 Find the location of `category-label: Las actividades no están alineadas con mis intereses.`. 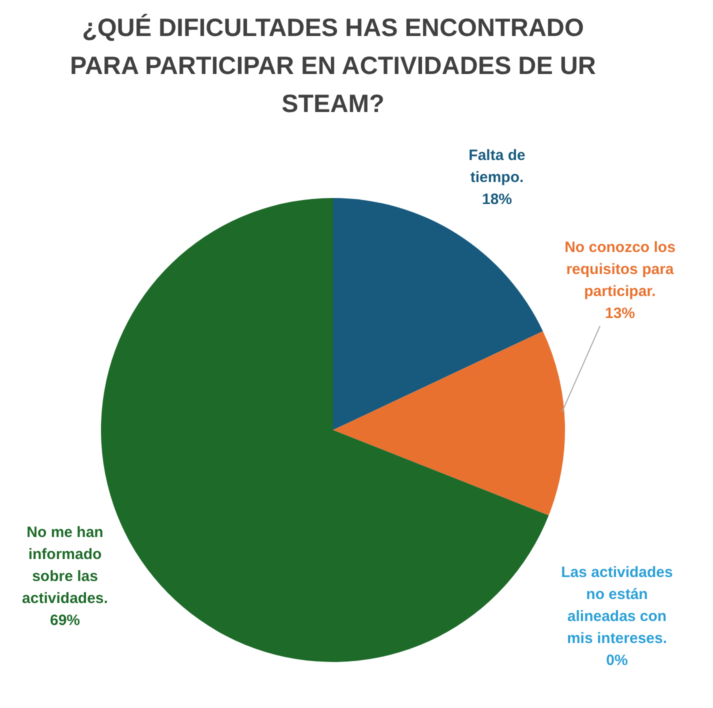

category-label: Las actividades no están alineadas con mis intereses. is located at coordinates (617, 605).